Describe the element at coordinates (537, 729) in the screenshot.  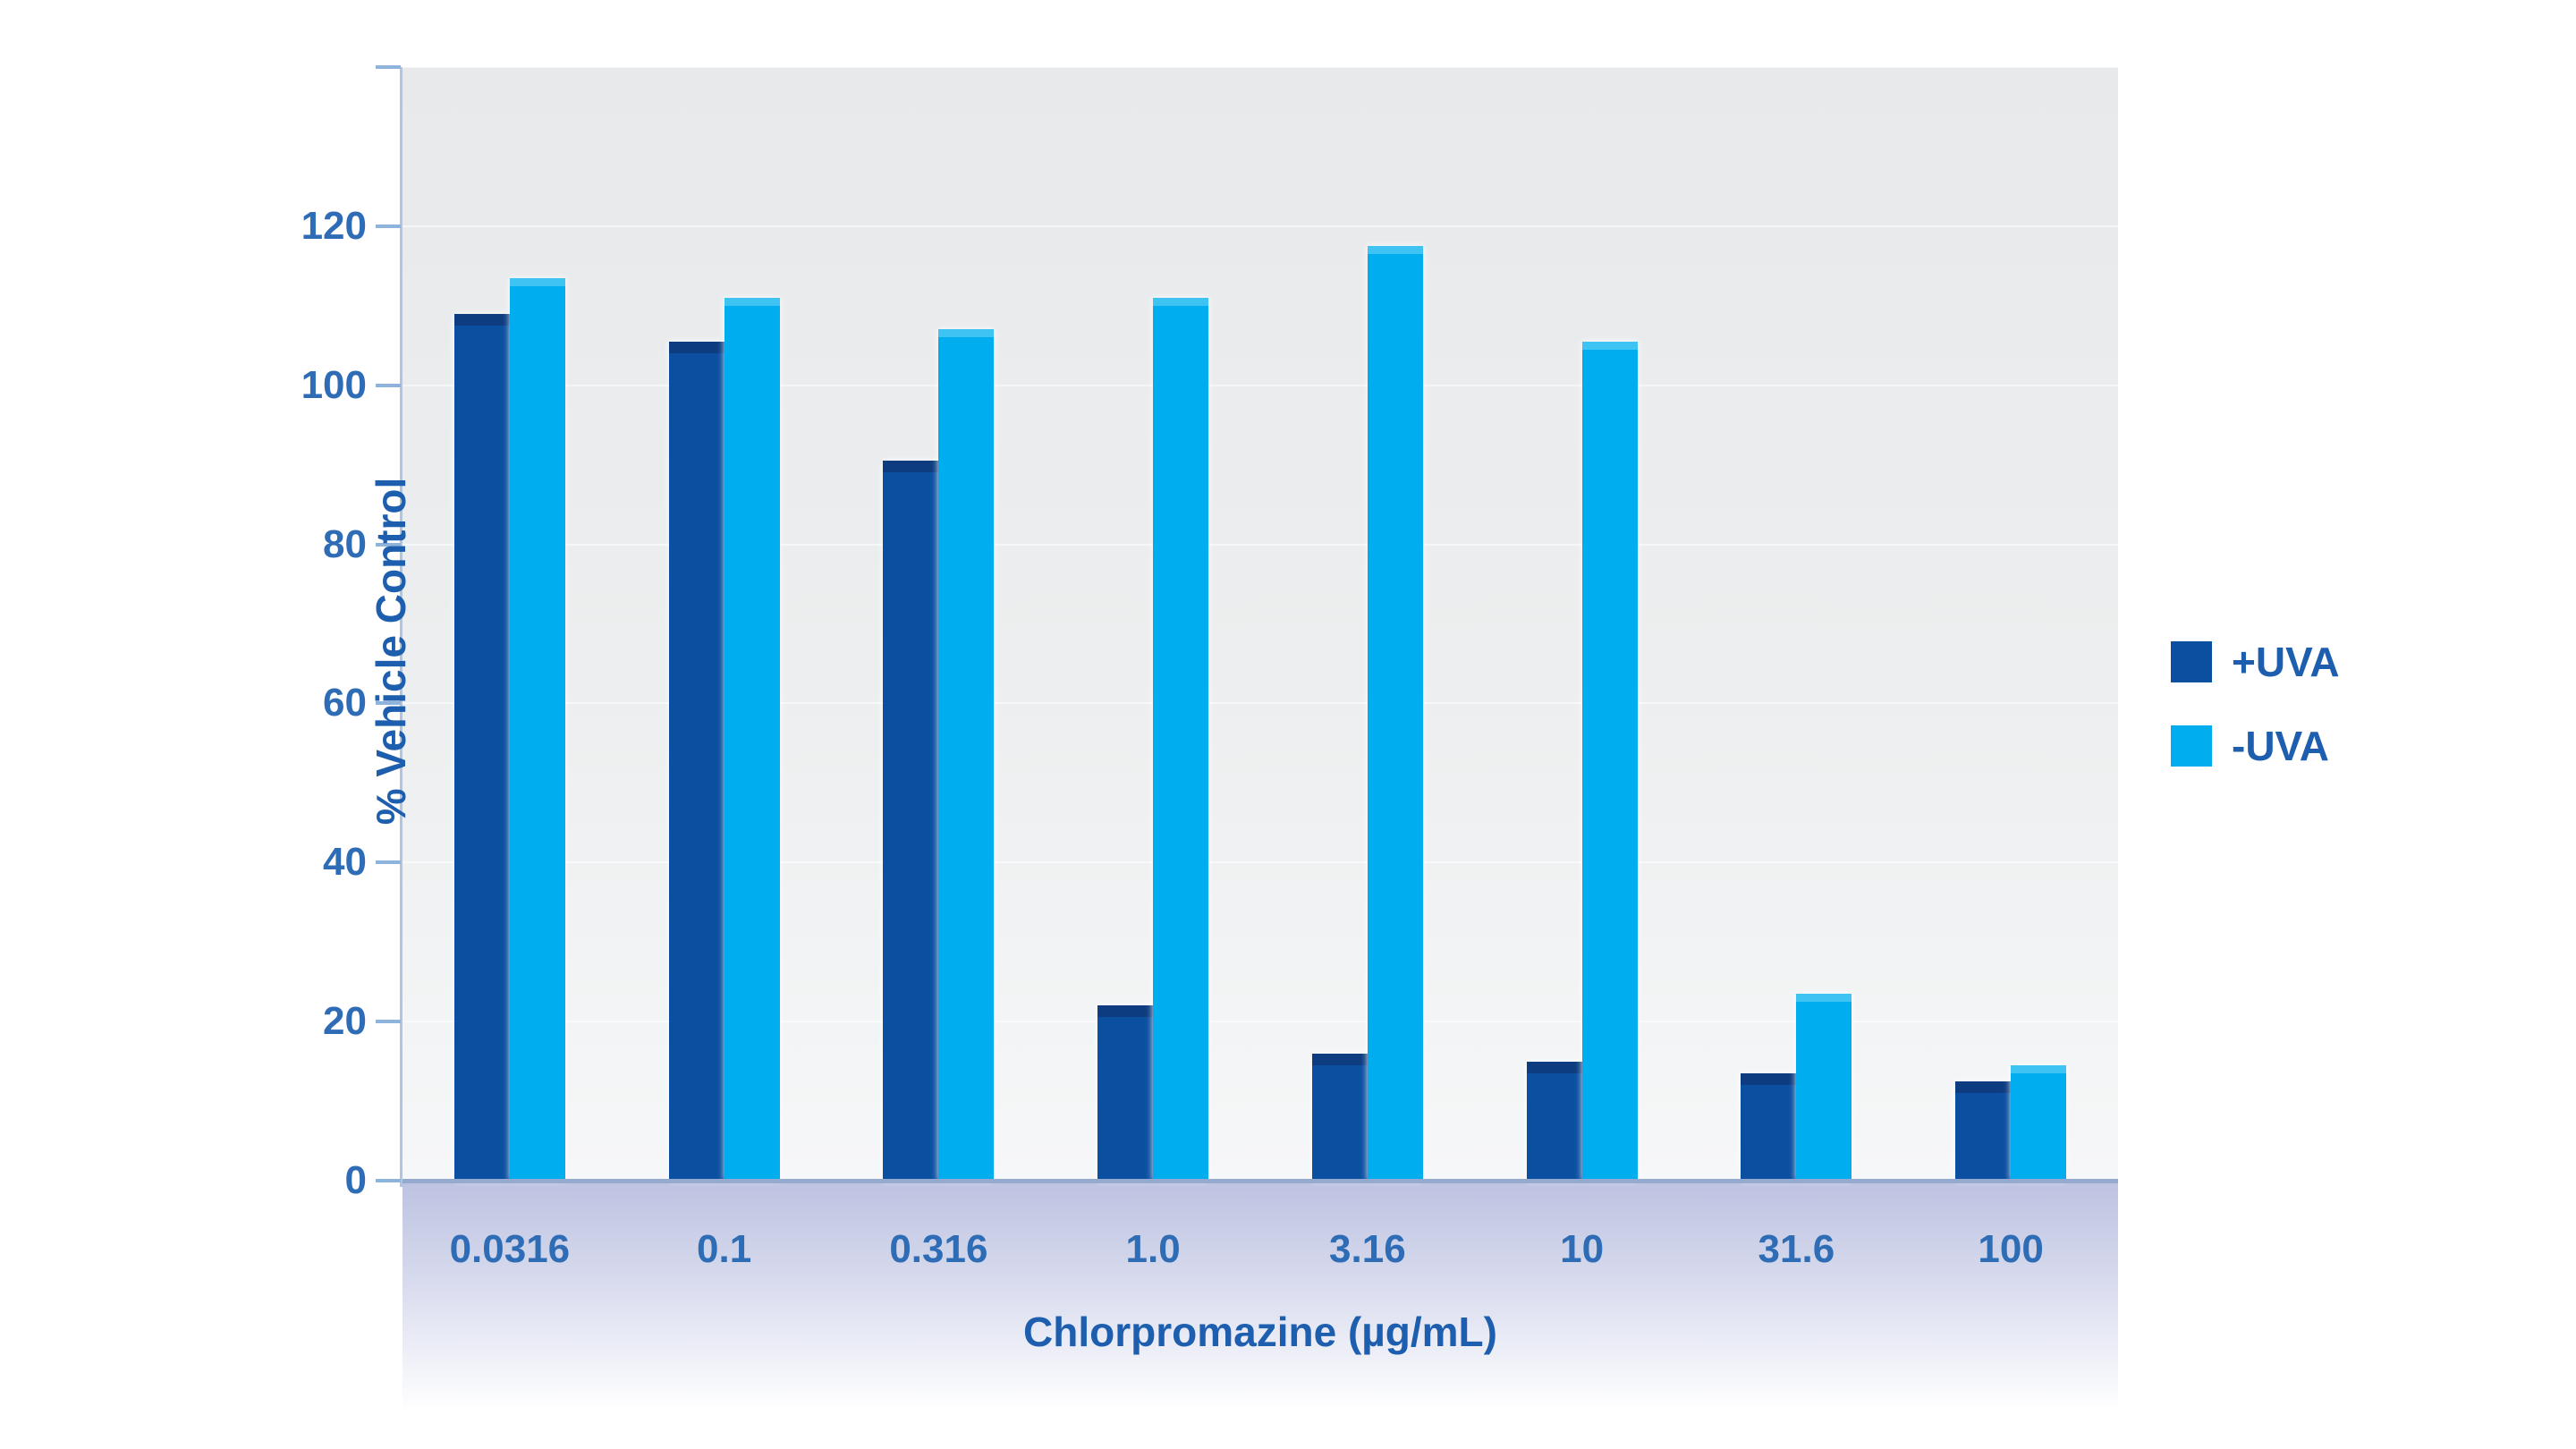
I see `bar-minus-uva-0.0316` at that location.